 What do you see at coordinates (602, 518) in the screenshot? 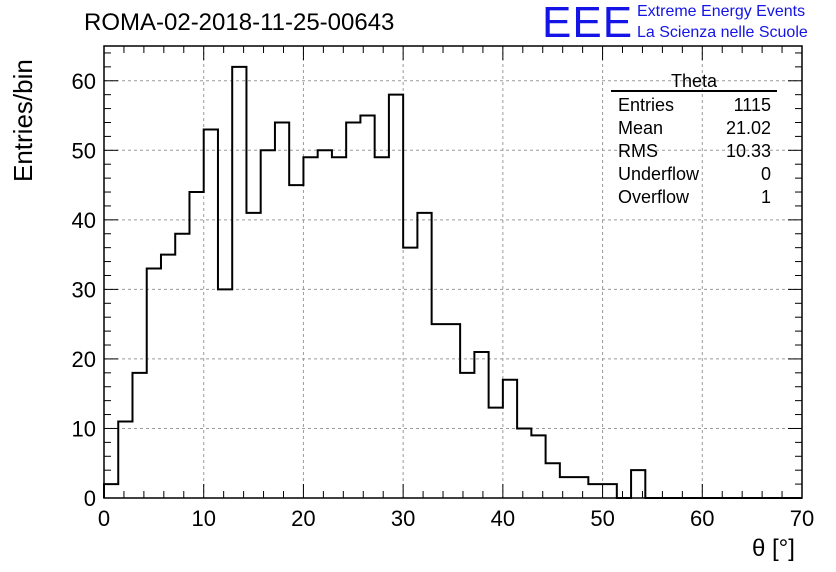
I see `x-tick-label: 50` at bounding box center [602, 518].